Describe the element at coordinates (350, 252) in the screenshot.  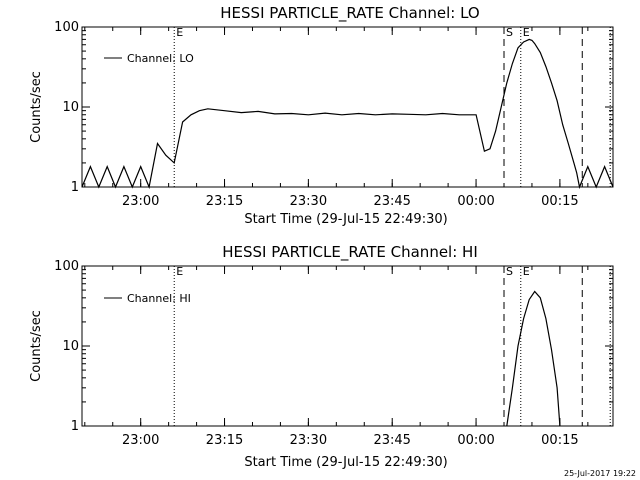
I see `chart-title: HESSI PARTICLE_RATE Channel: HI` at that location.